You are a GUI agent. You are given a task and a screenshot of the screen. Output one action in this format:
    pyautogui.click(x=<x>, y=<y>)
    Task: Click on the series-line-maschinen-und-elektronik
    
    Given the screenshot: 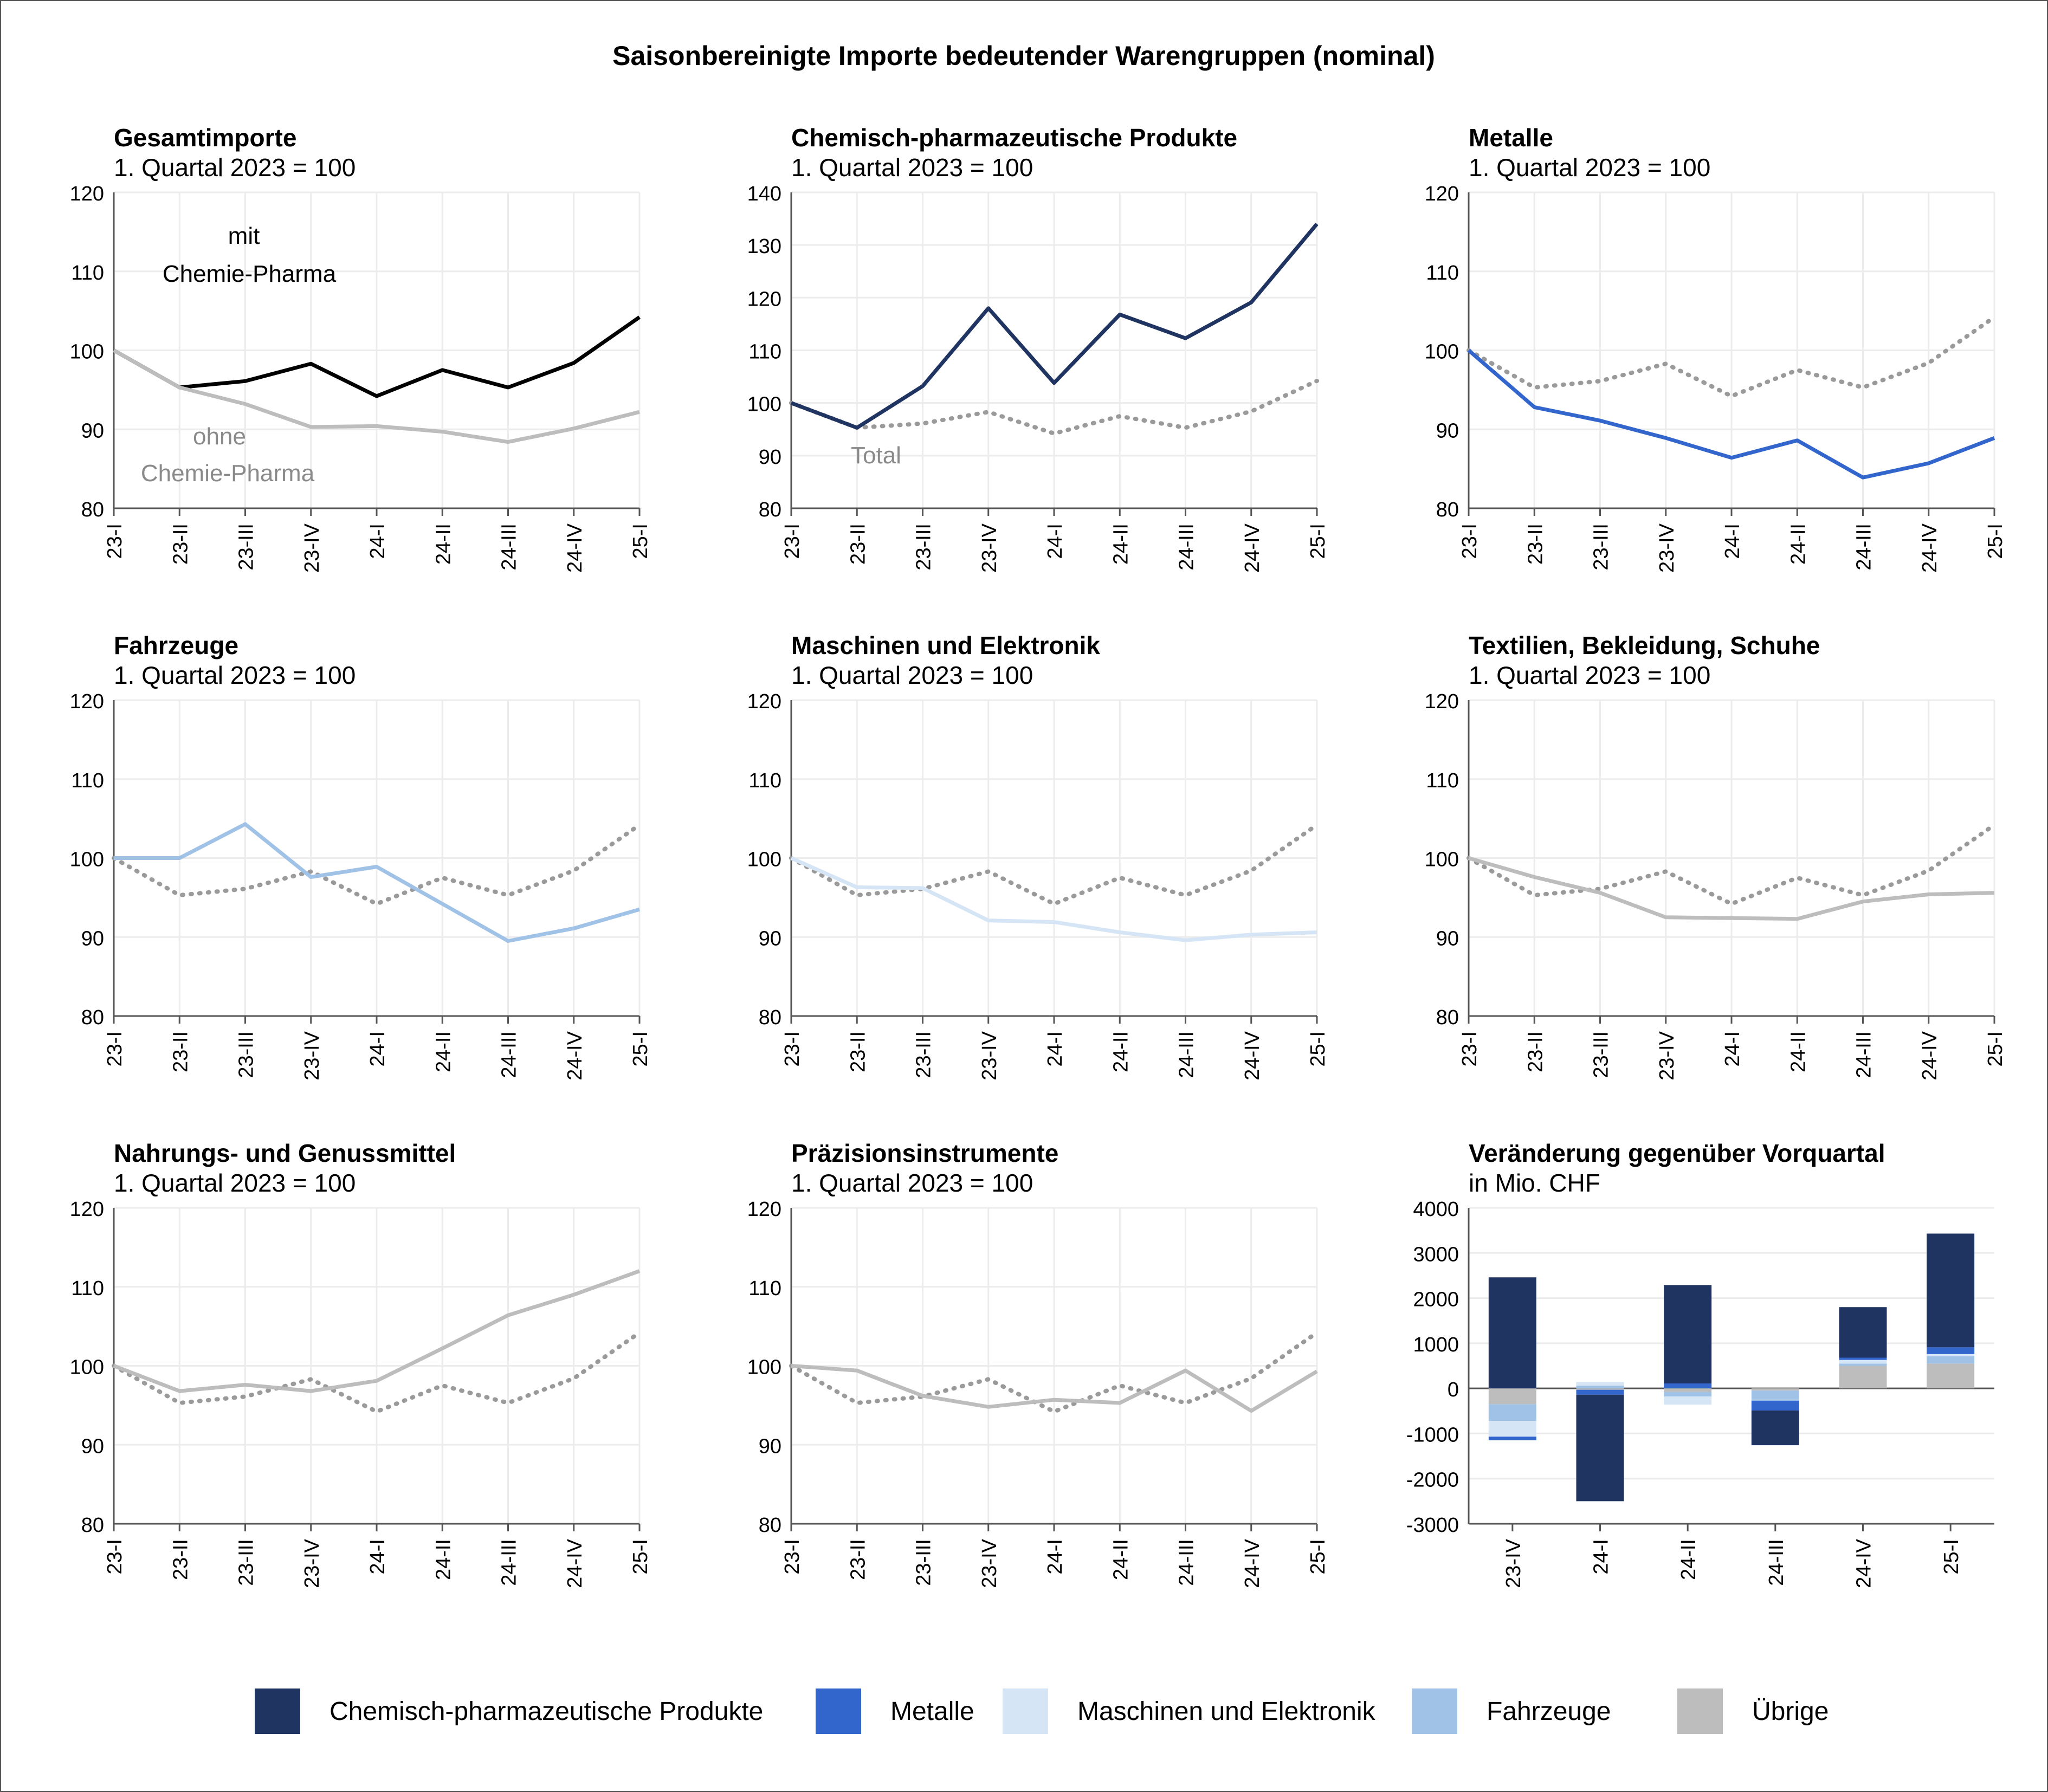 What is the action you would take?
    pyautogui.click(x=1053, y=899)
    